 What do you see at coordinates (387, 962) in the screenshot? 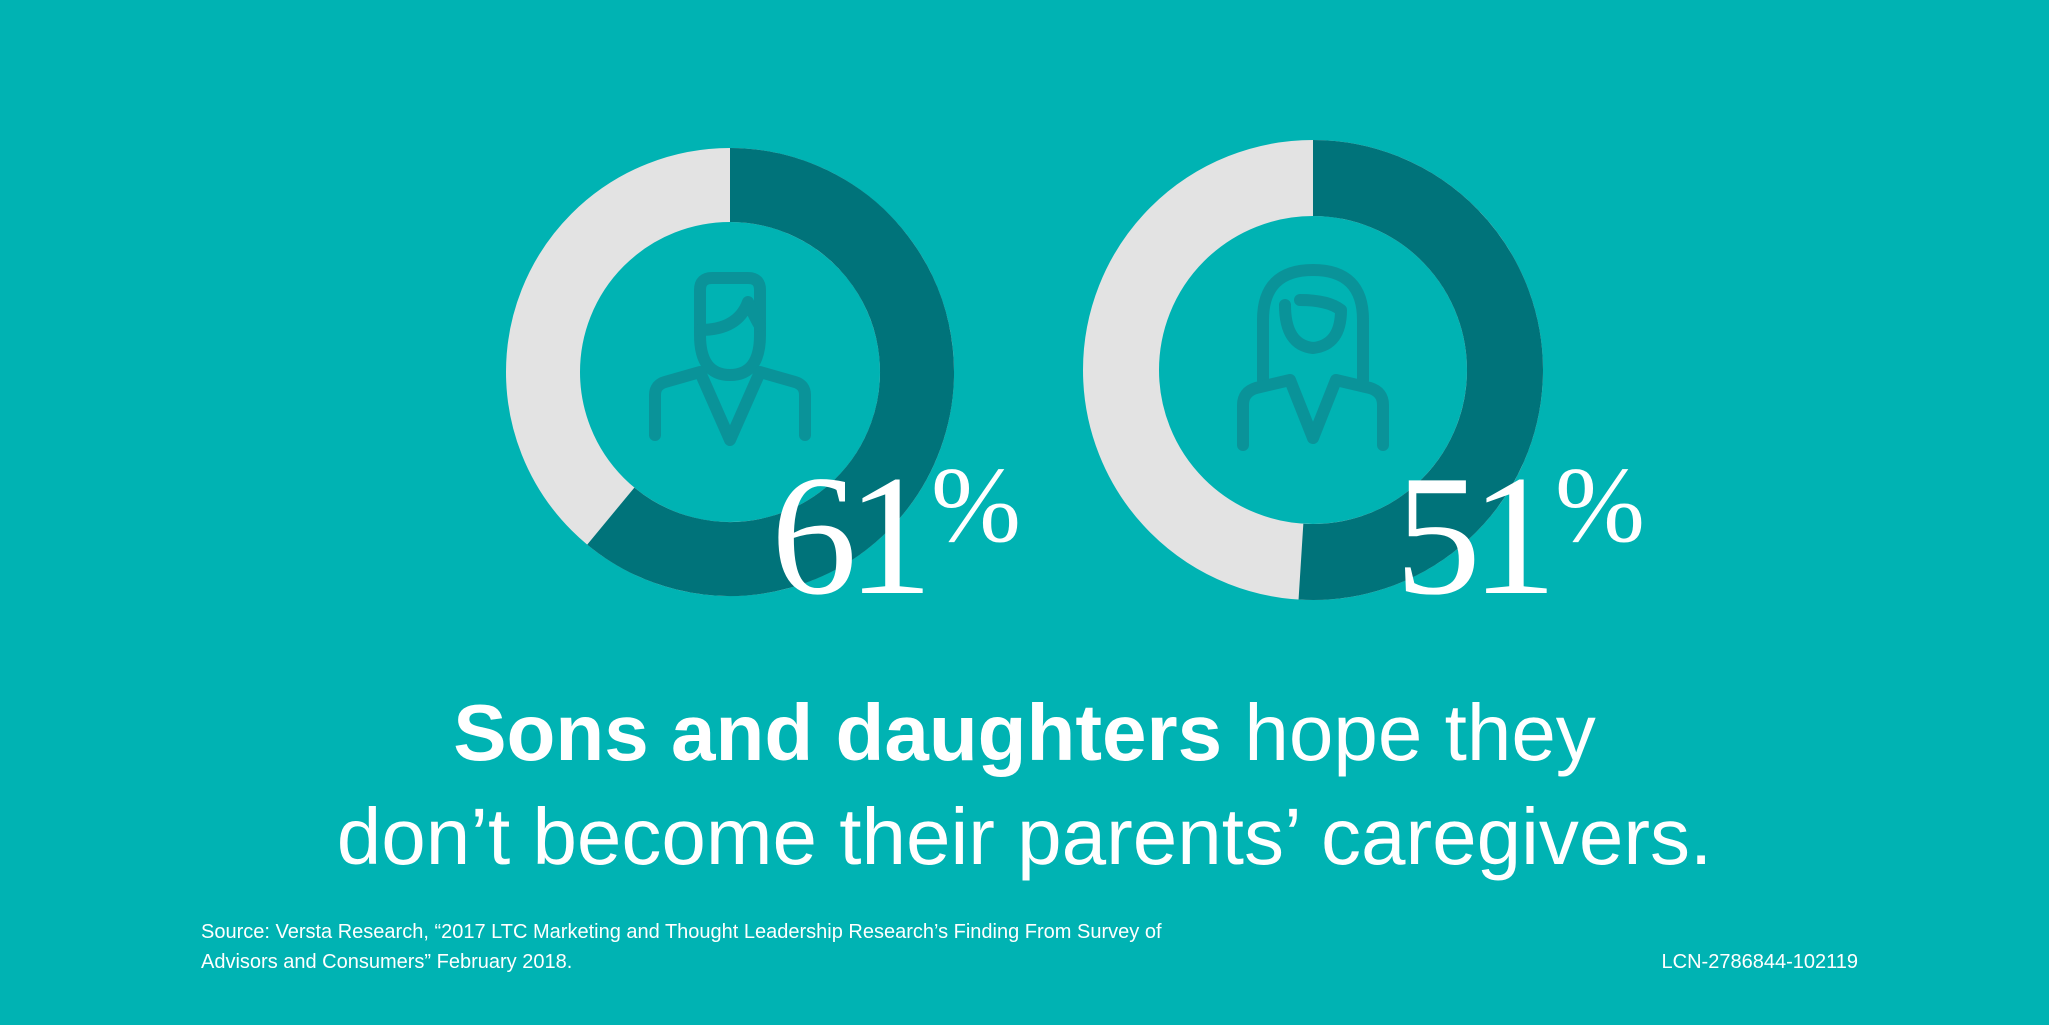
I see `source-line-2: Advisors and Consumers” February 2018.` at bounding box center [387, 962].